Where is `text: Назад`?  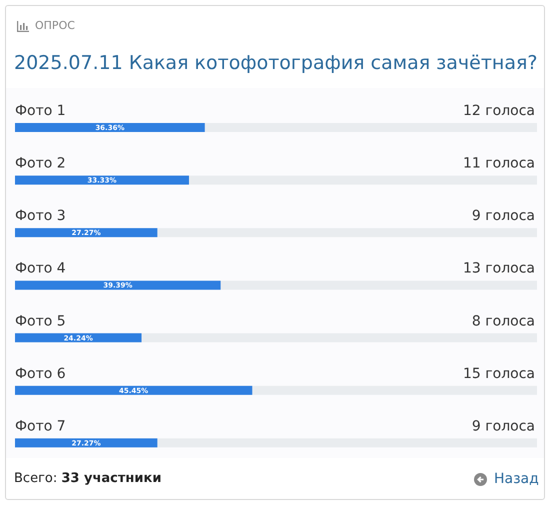 text: Назад is located at coordinates (516, 479).